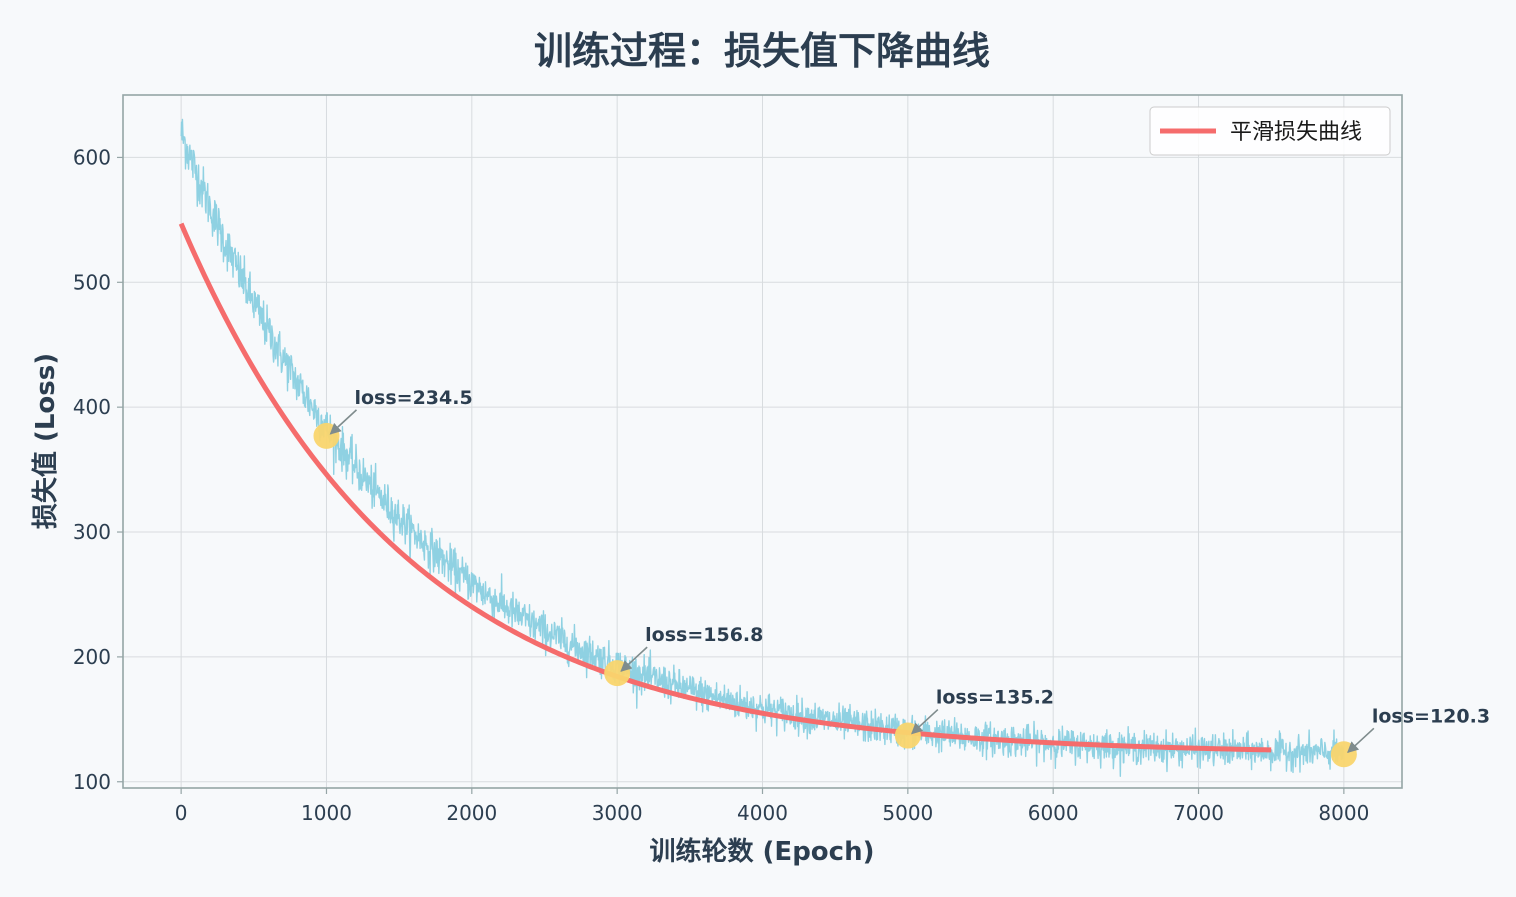 The image size is (1516, 897). What do you see at coordinates (1296, 132) in the screenshot?
I see `legend-label: 平滑损失曲线` at bounding box center [1296, 132].